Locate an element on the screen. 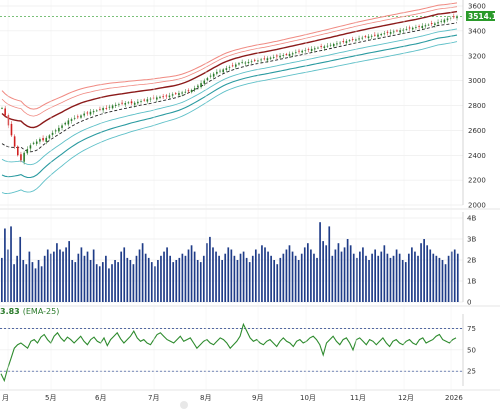  price-tick-label: 3000 is located at coordinates (477, 81).